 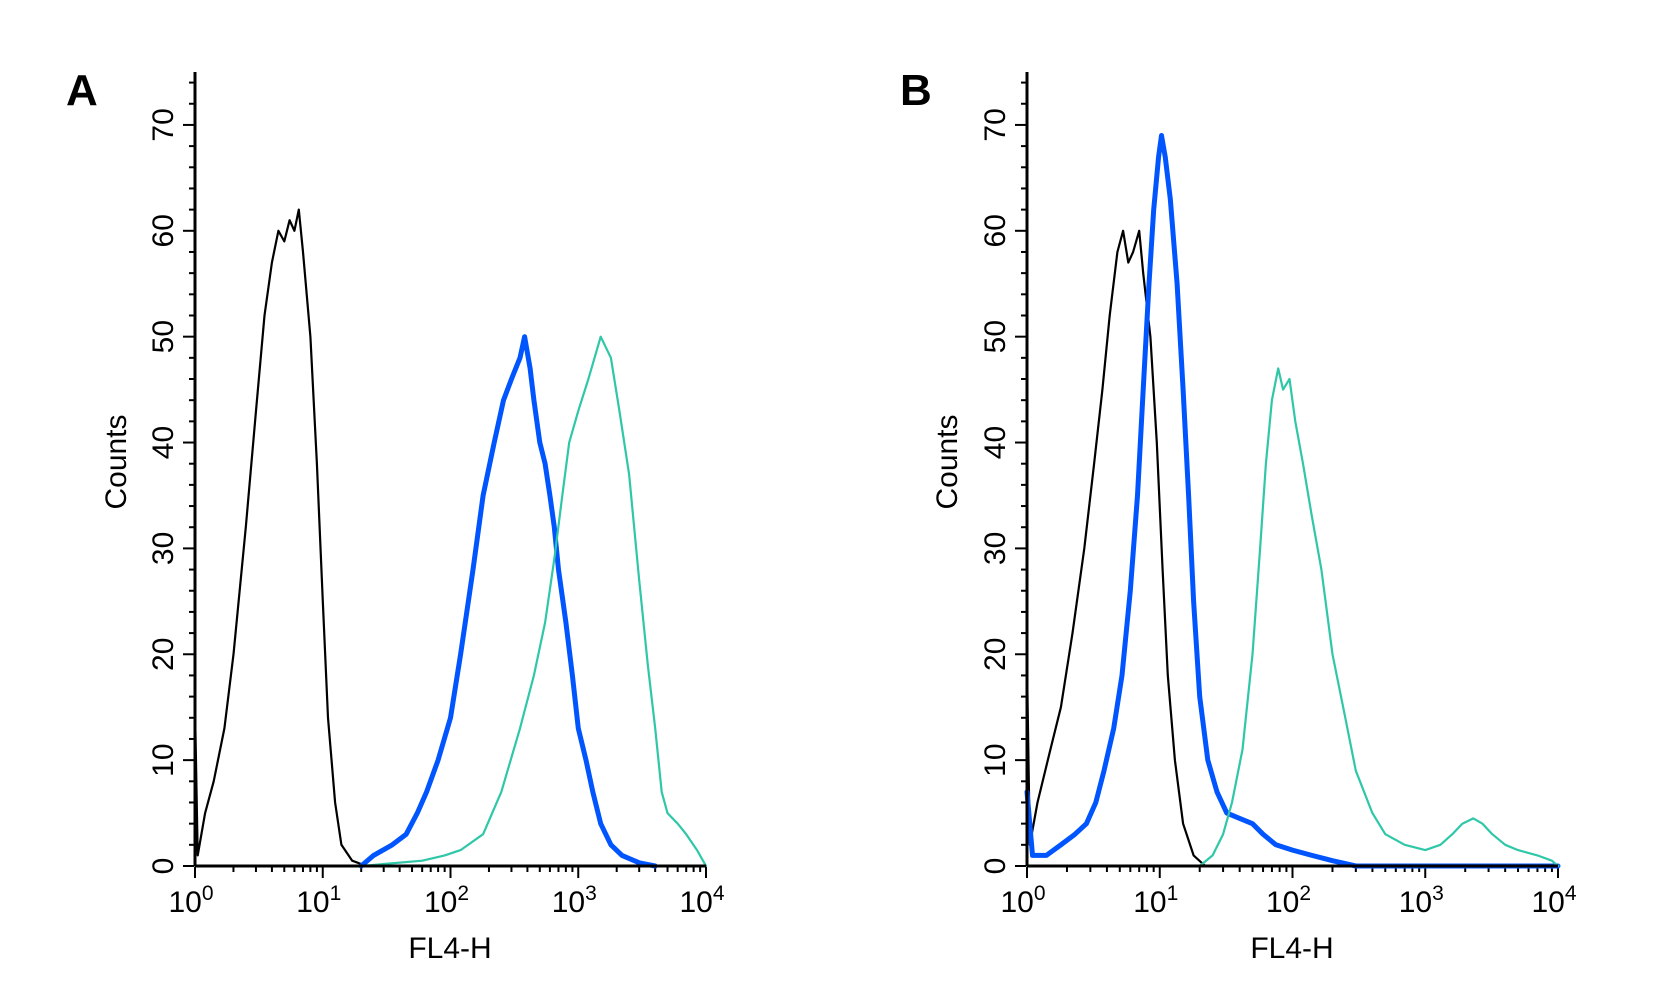 I want to click on panel-b-y-tick-label: 30, so click(x=995, y=548).